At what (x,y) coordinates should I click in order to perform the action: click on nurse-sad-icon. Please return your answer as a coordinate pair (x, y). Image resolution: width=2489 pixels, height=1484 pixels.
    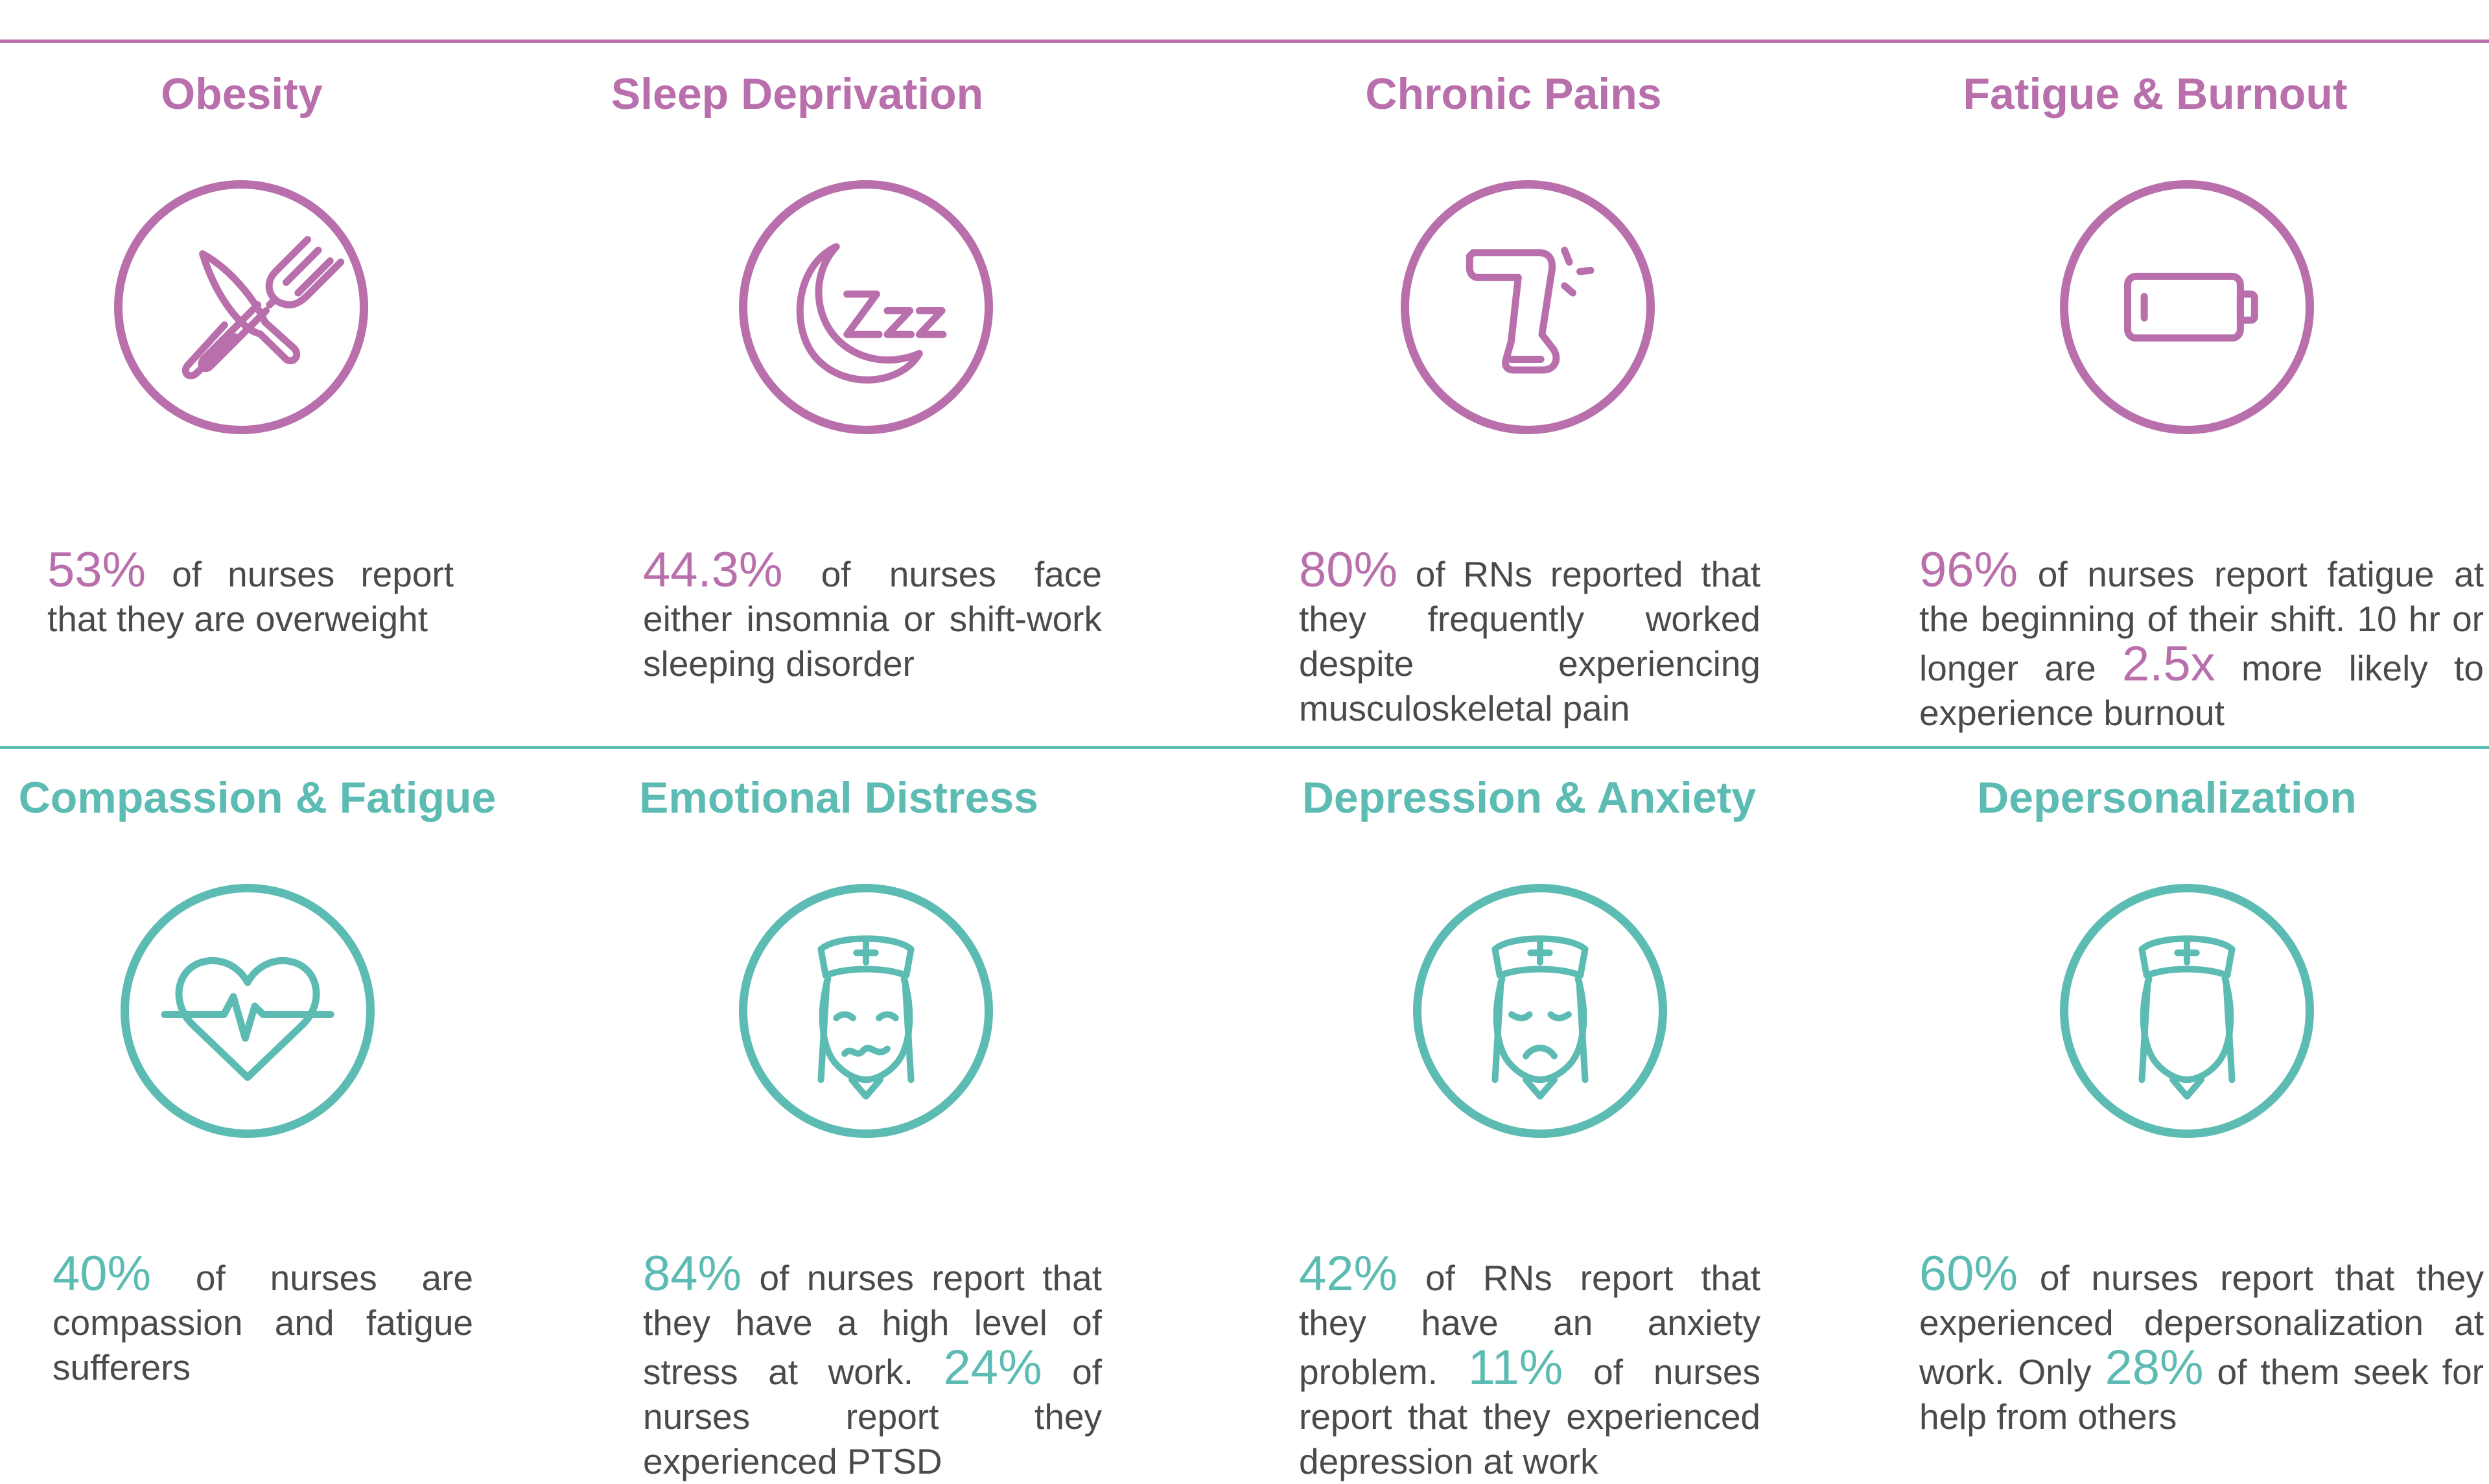
    Looking at the image, I should click on (1540, 1011).